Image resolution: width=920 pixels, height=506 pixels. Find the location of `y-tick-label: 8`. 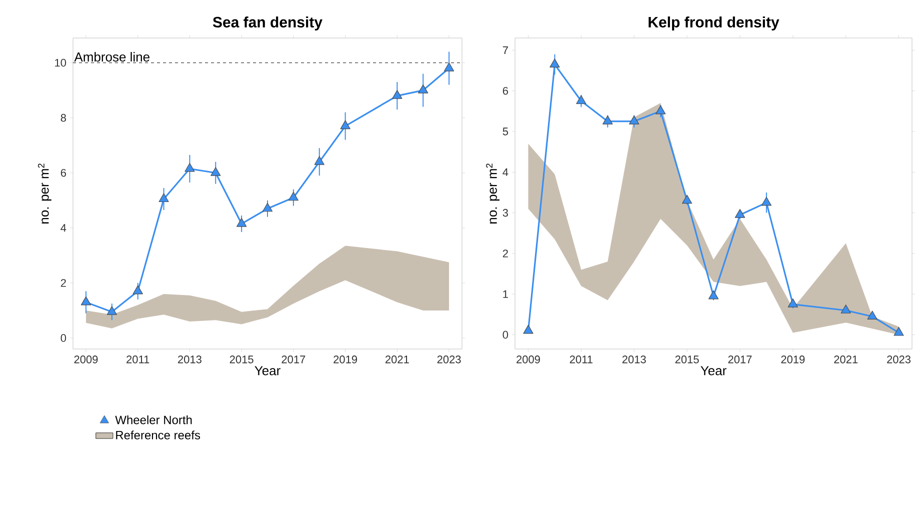

y-tick-label: 8 is located at coordinates (63, 118).